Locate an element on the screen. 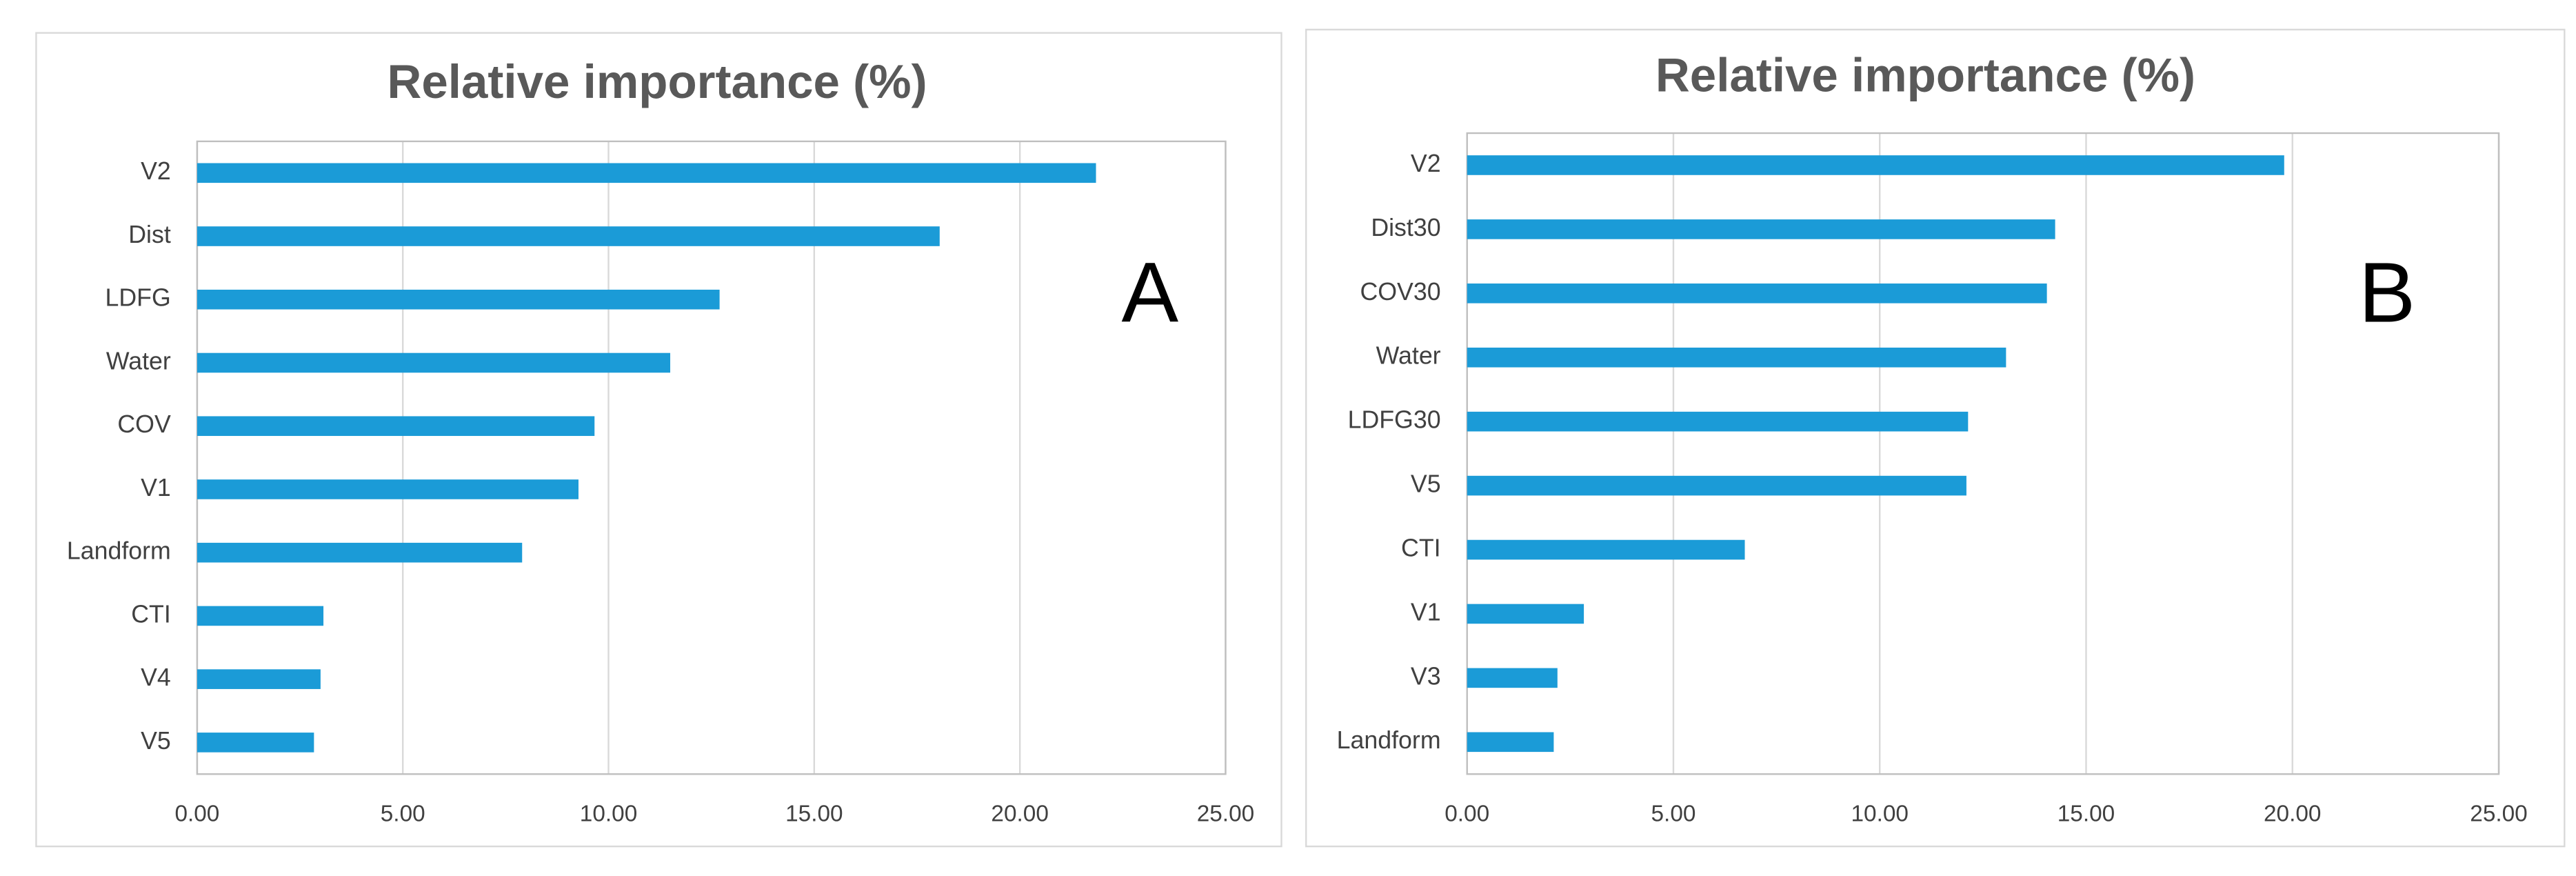 Image resolution: width=2576 pixels, height=876 pixels. y-tick-label: Dist is located at coordinates (149, 234).